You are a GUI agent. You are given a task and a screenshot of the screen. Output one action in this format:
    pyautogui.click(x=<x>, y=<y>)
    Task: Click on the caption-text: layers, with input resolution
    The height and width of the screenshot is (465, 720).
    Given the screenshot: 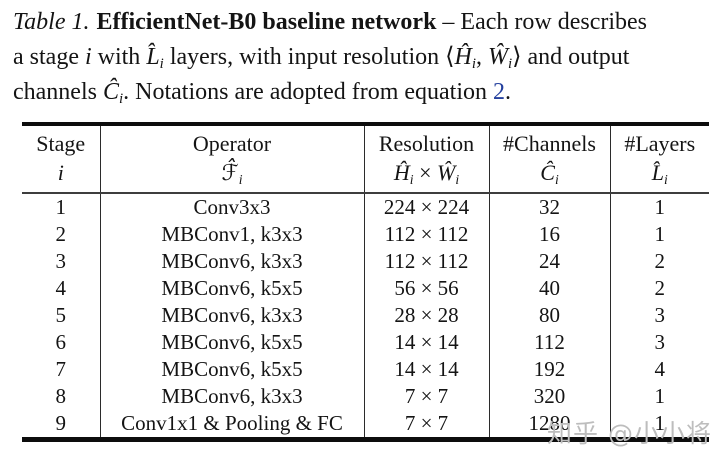 What is the action you would take?
    pyautogui.click(x=304, y=57)
    